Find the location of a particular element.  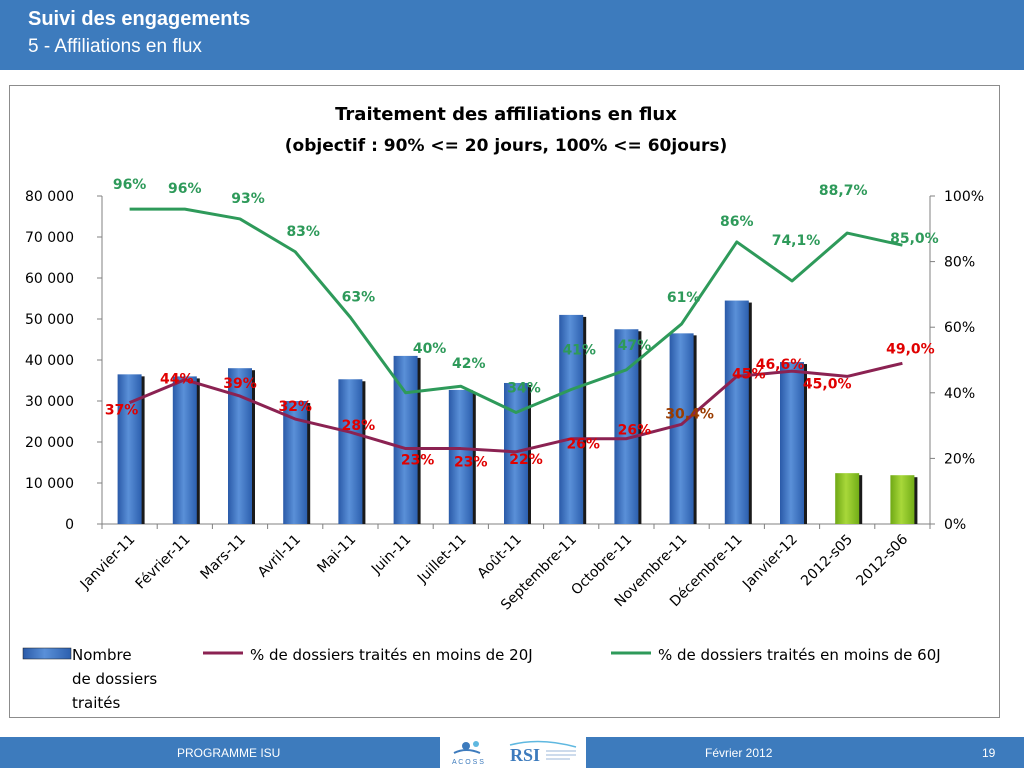

line-60j-data-label: 86% is located at coordinates (737, 222).